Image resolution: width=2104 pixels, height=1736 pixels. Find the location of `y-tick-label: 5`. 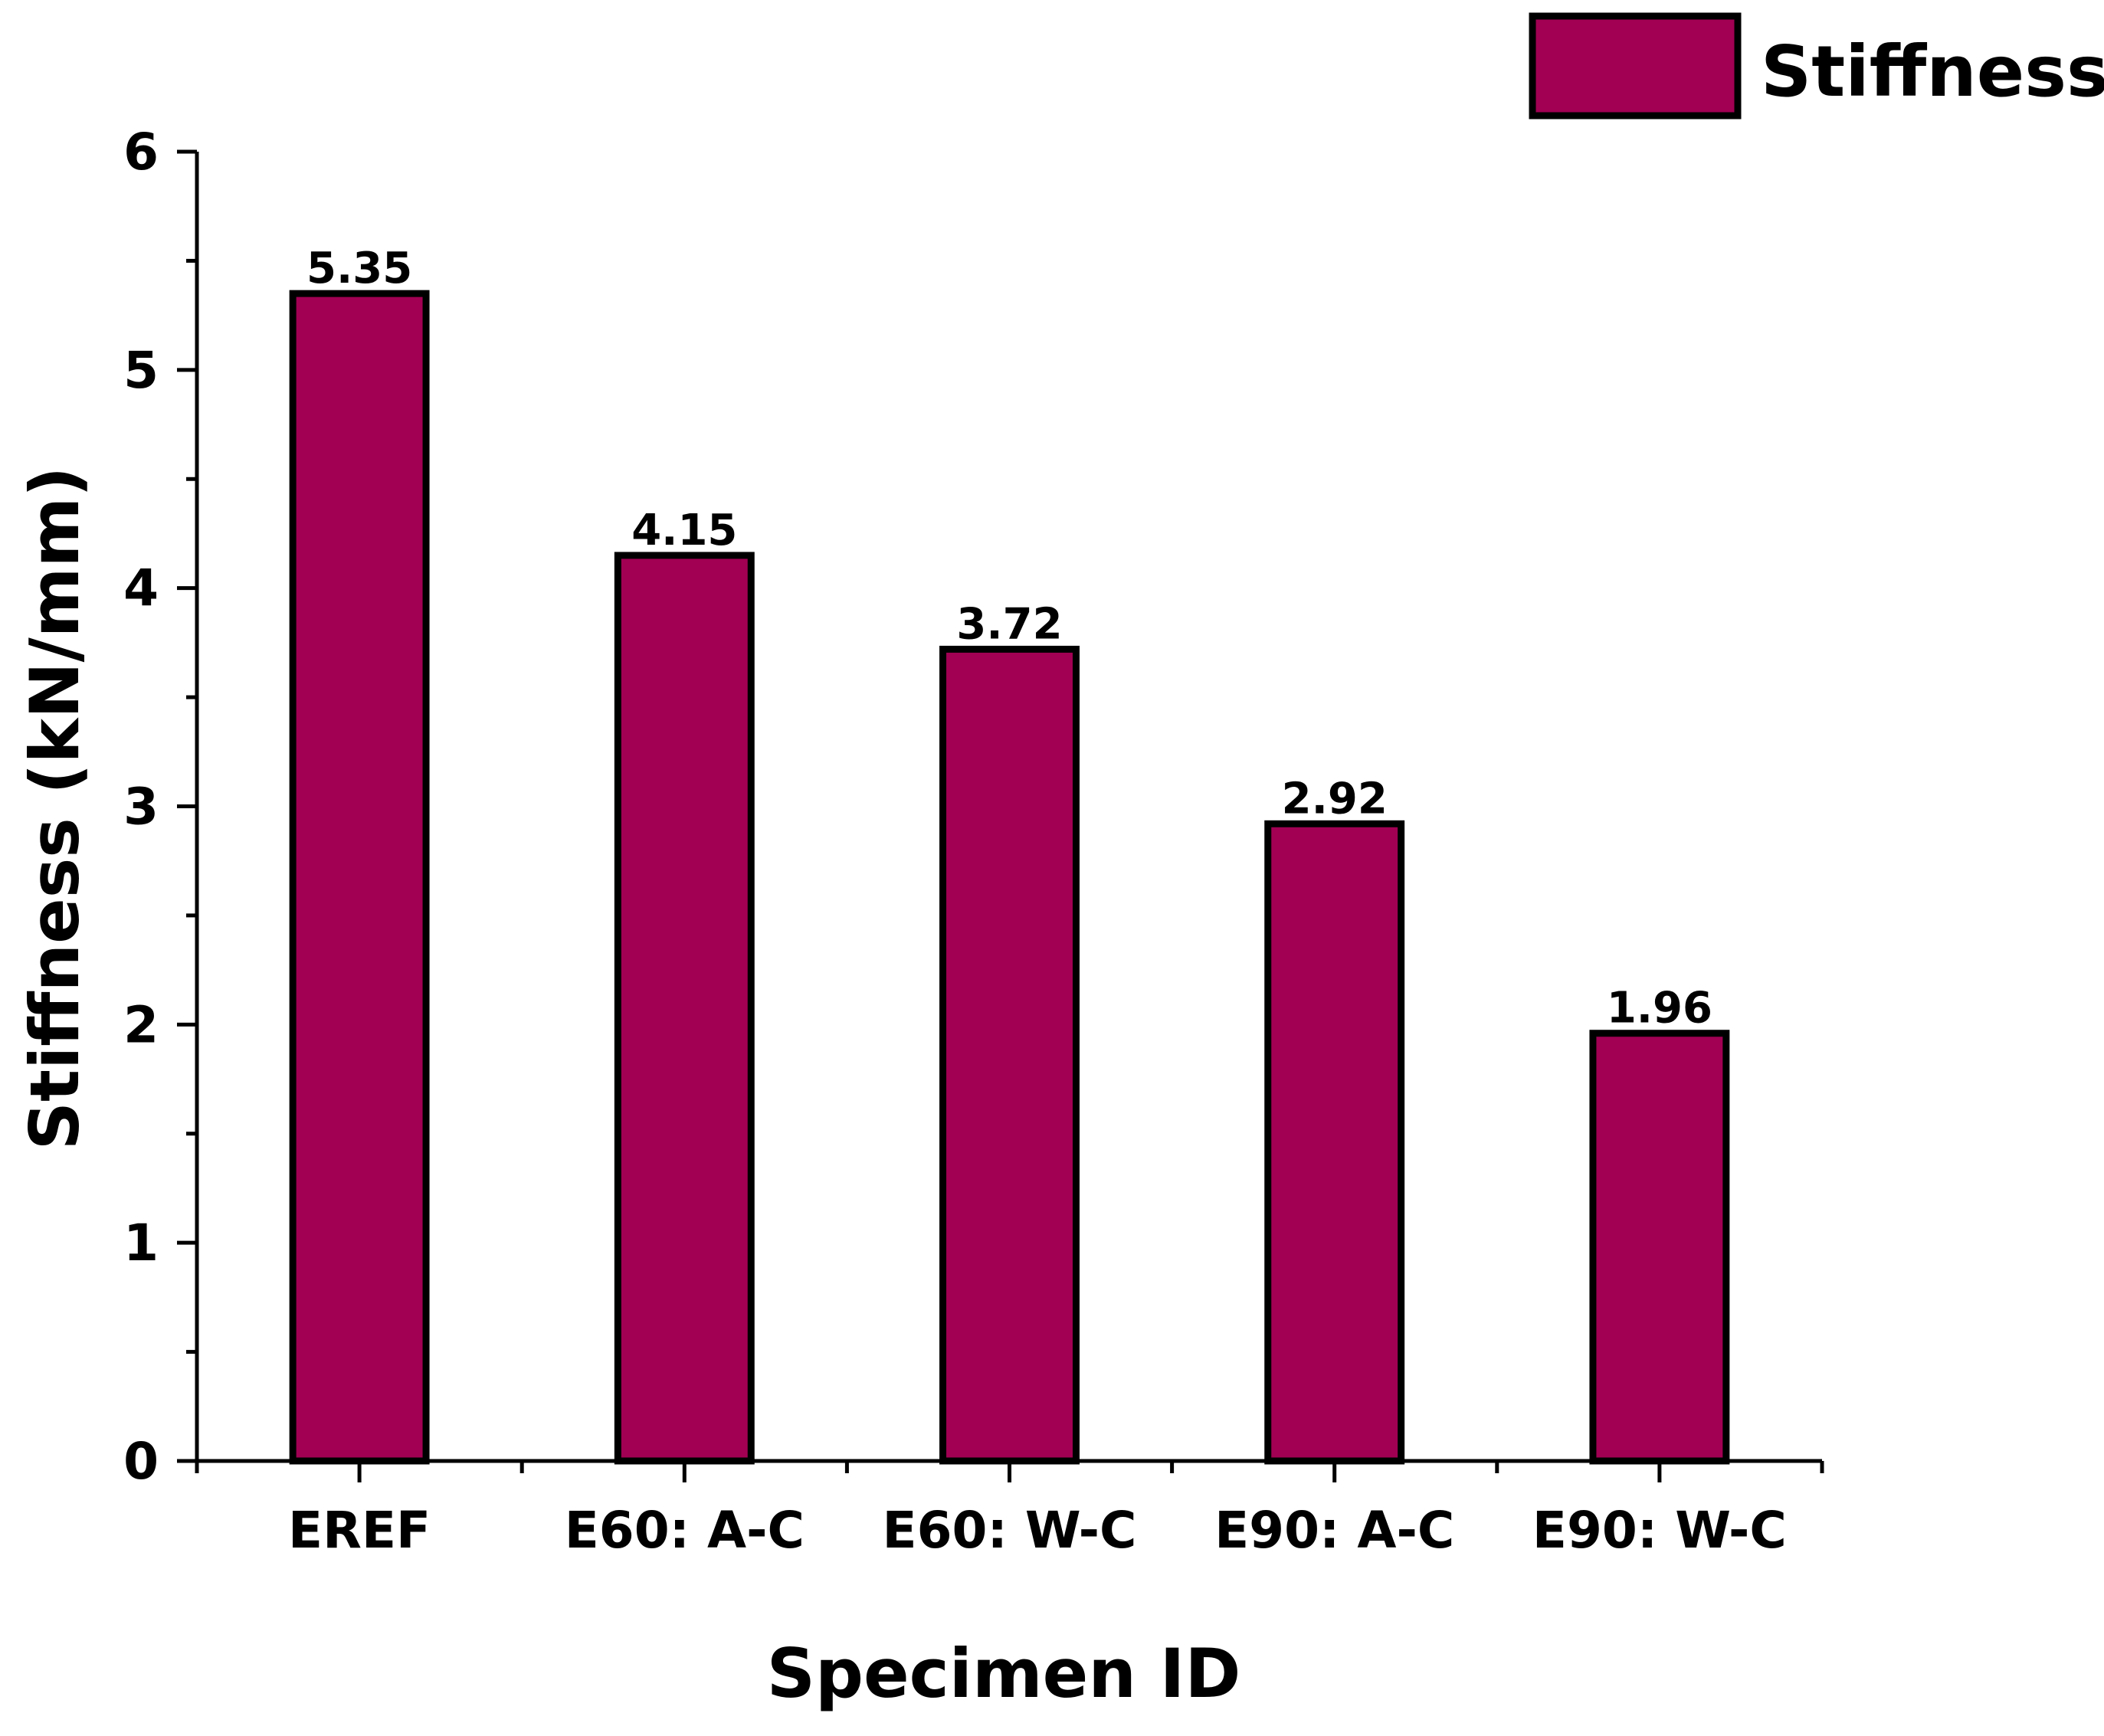

y-tick-label: 5 is located at coordinates (141, 370).